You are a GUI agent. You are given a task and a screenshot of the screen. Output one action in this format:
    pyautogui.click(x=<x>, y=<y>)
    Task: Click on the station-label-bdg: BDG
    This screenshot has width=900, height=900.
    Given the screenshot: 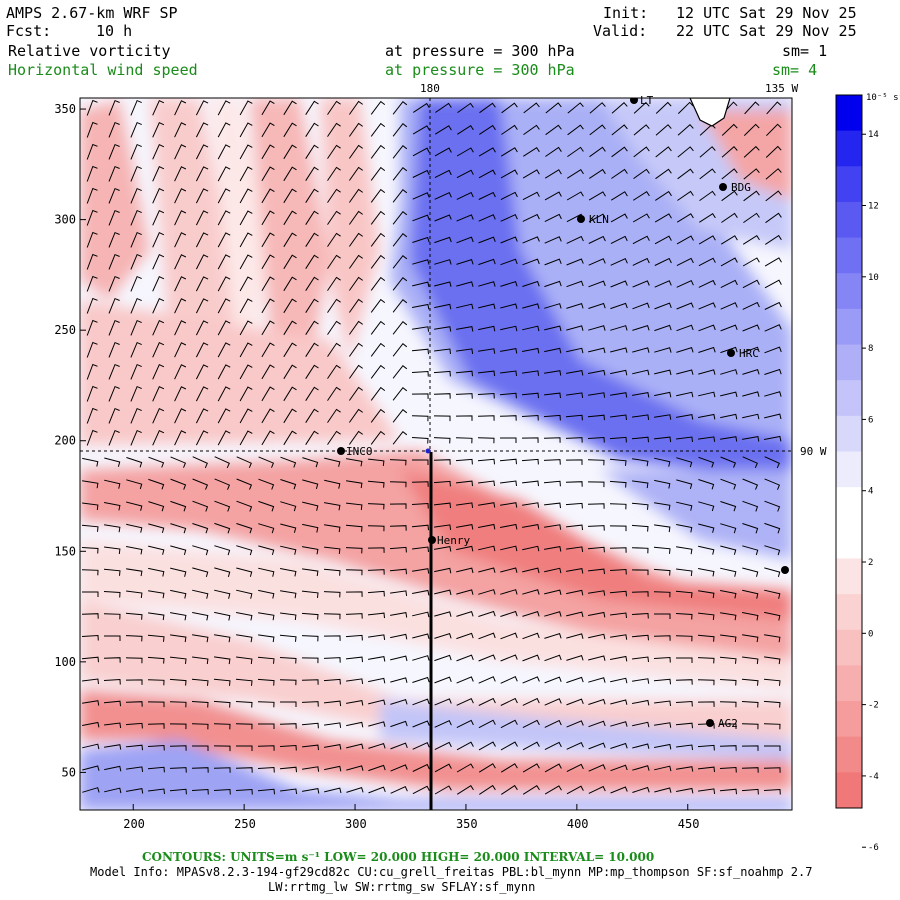 What is the action you would take?
    pyautogui.click(x=741, y=187)
    